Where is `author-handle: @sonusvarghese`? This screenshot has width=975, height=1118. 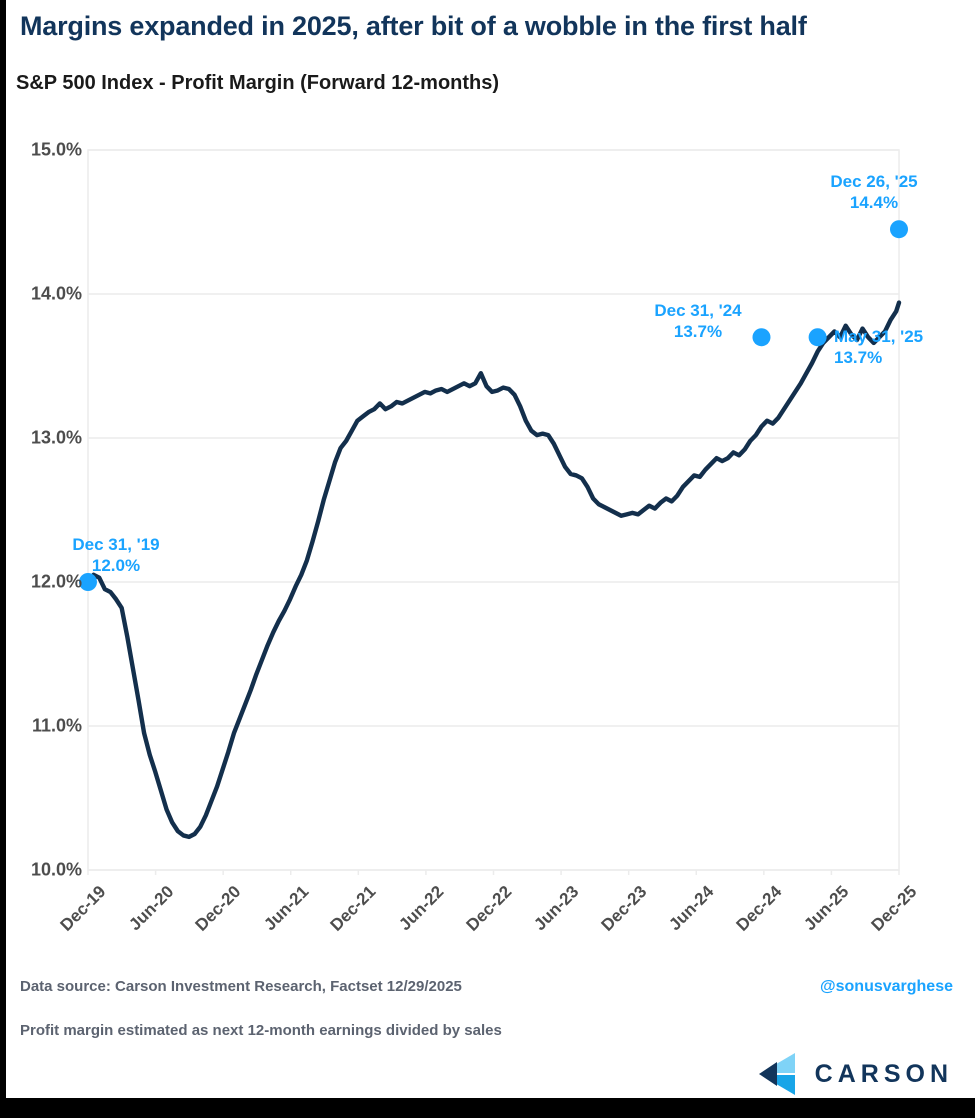
author-handle: @sonusvarghese is located at coordinates (886, 986).